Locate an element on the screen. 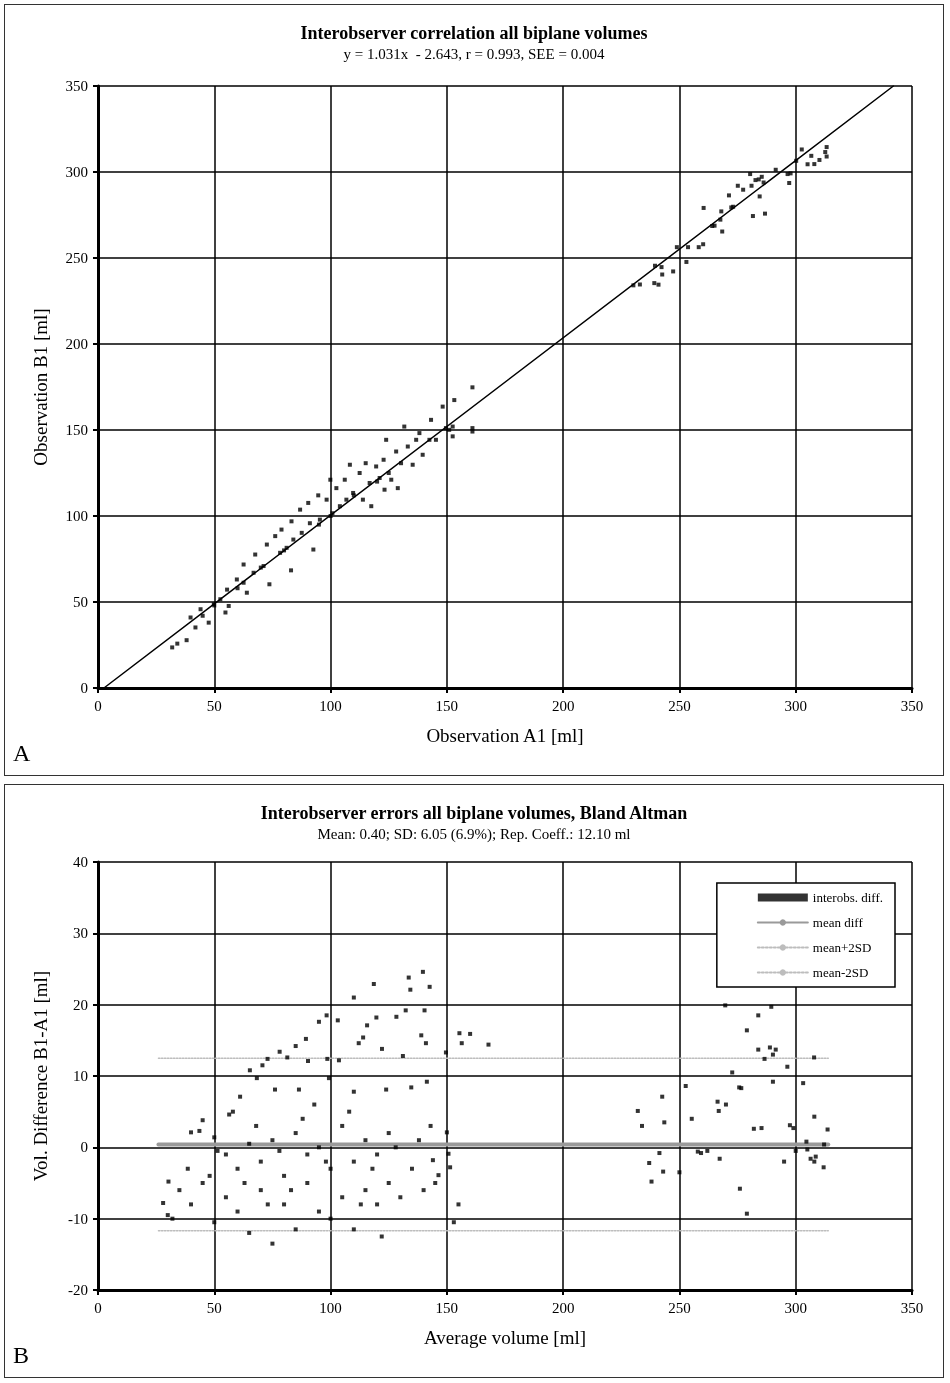 The width and height of the screenshot is (950, 1383). y-tick-label: 350 is located at coordinates (76, 86).